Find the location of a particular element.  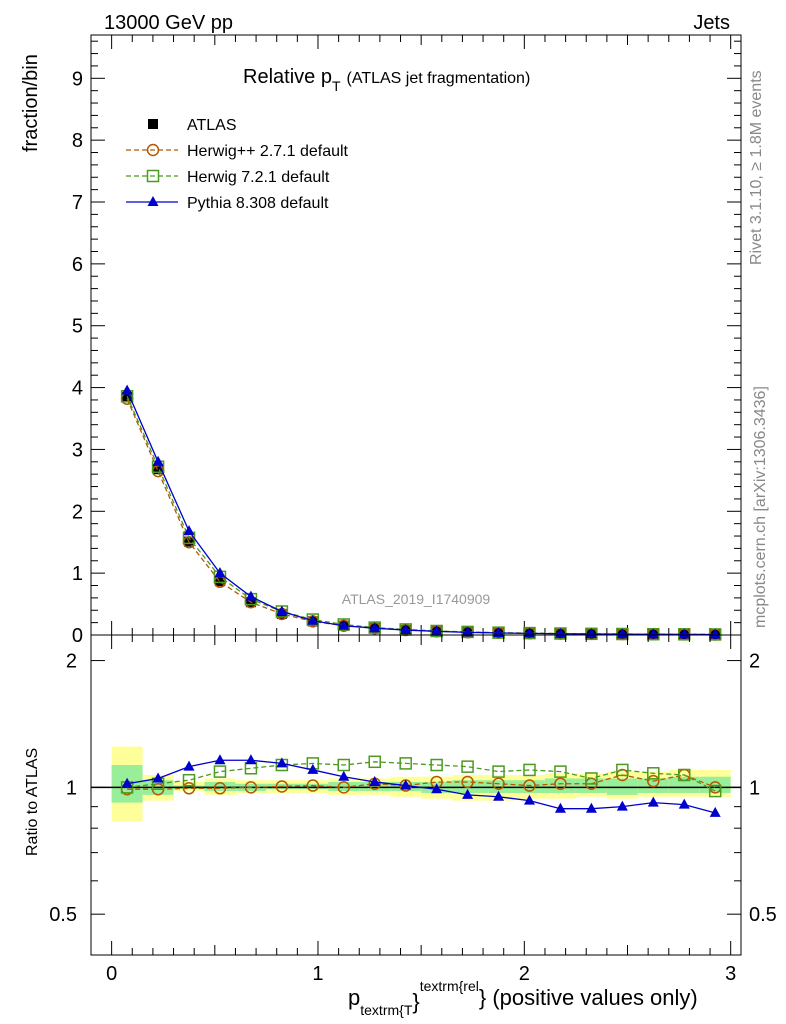

x-axis-label-brace: } is located at coordinates (415, 1001).